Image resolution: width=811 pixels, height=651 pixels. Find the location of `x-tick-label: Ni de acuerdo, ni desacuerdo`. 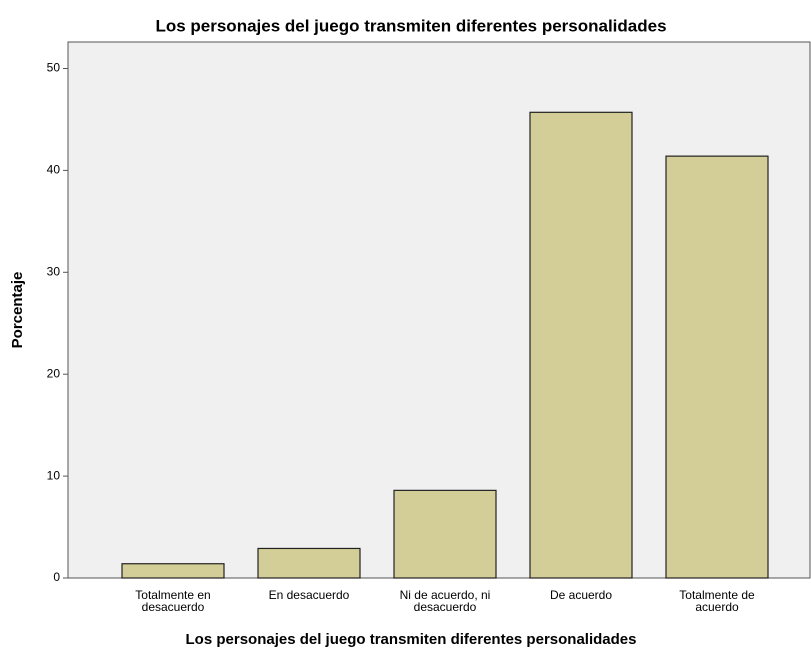

x-tick-label: Ni de acuerdo, ni desacuerdo is located at coordinates (445, 601).